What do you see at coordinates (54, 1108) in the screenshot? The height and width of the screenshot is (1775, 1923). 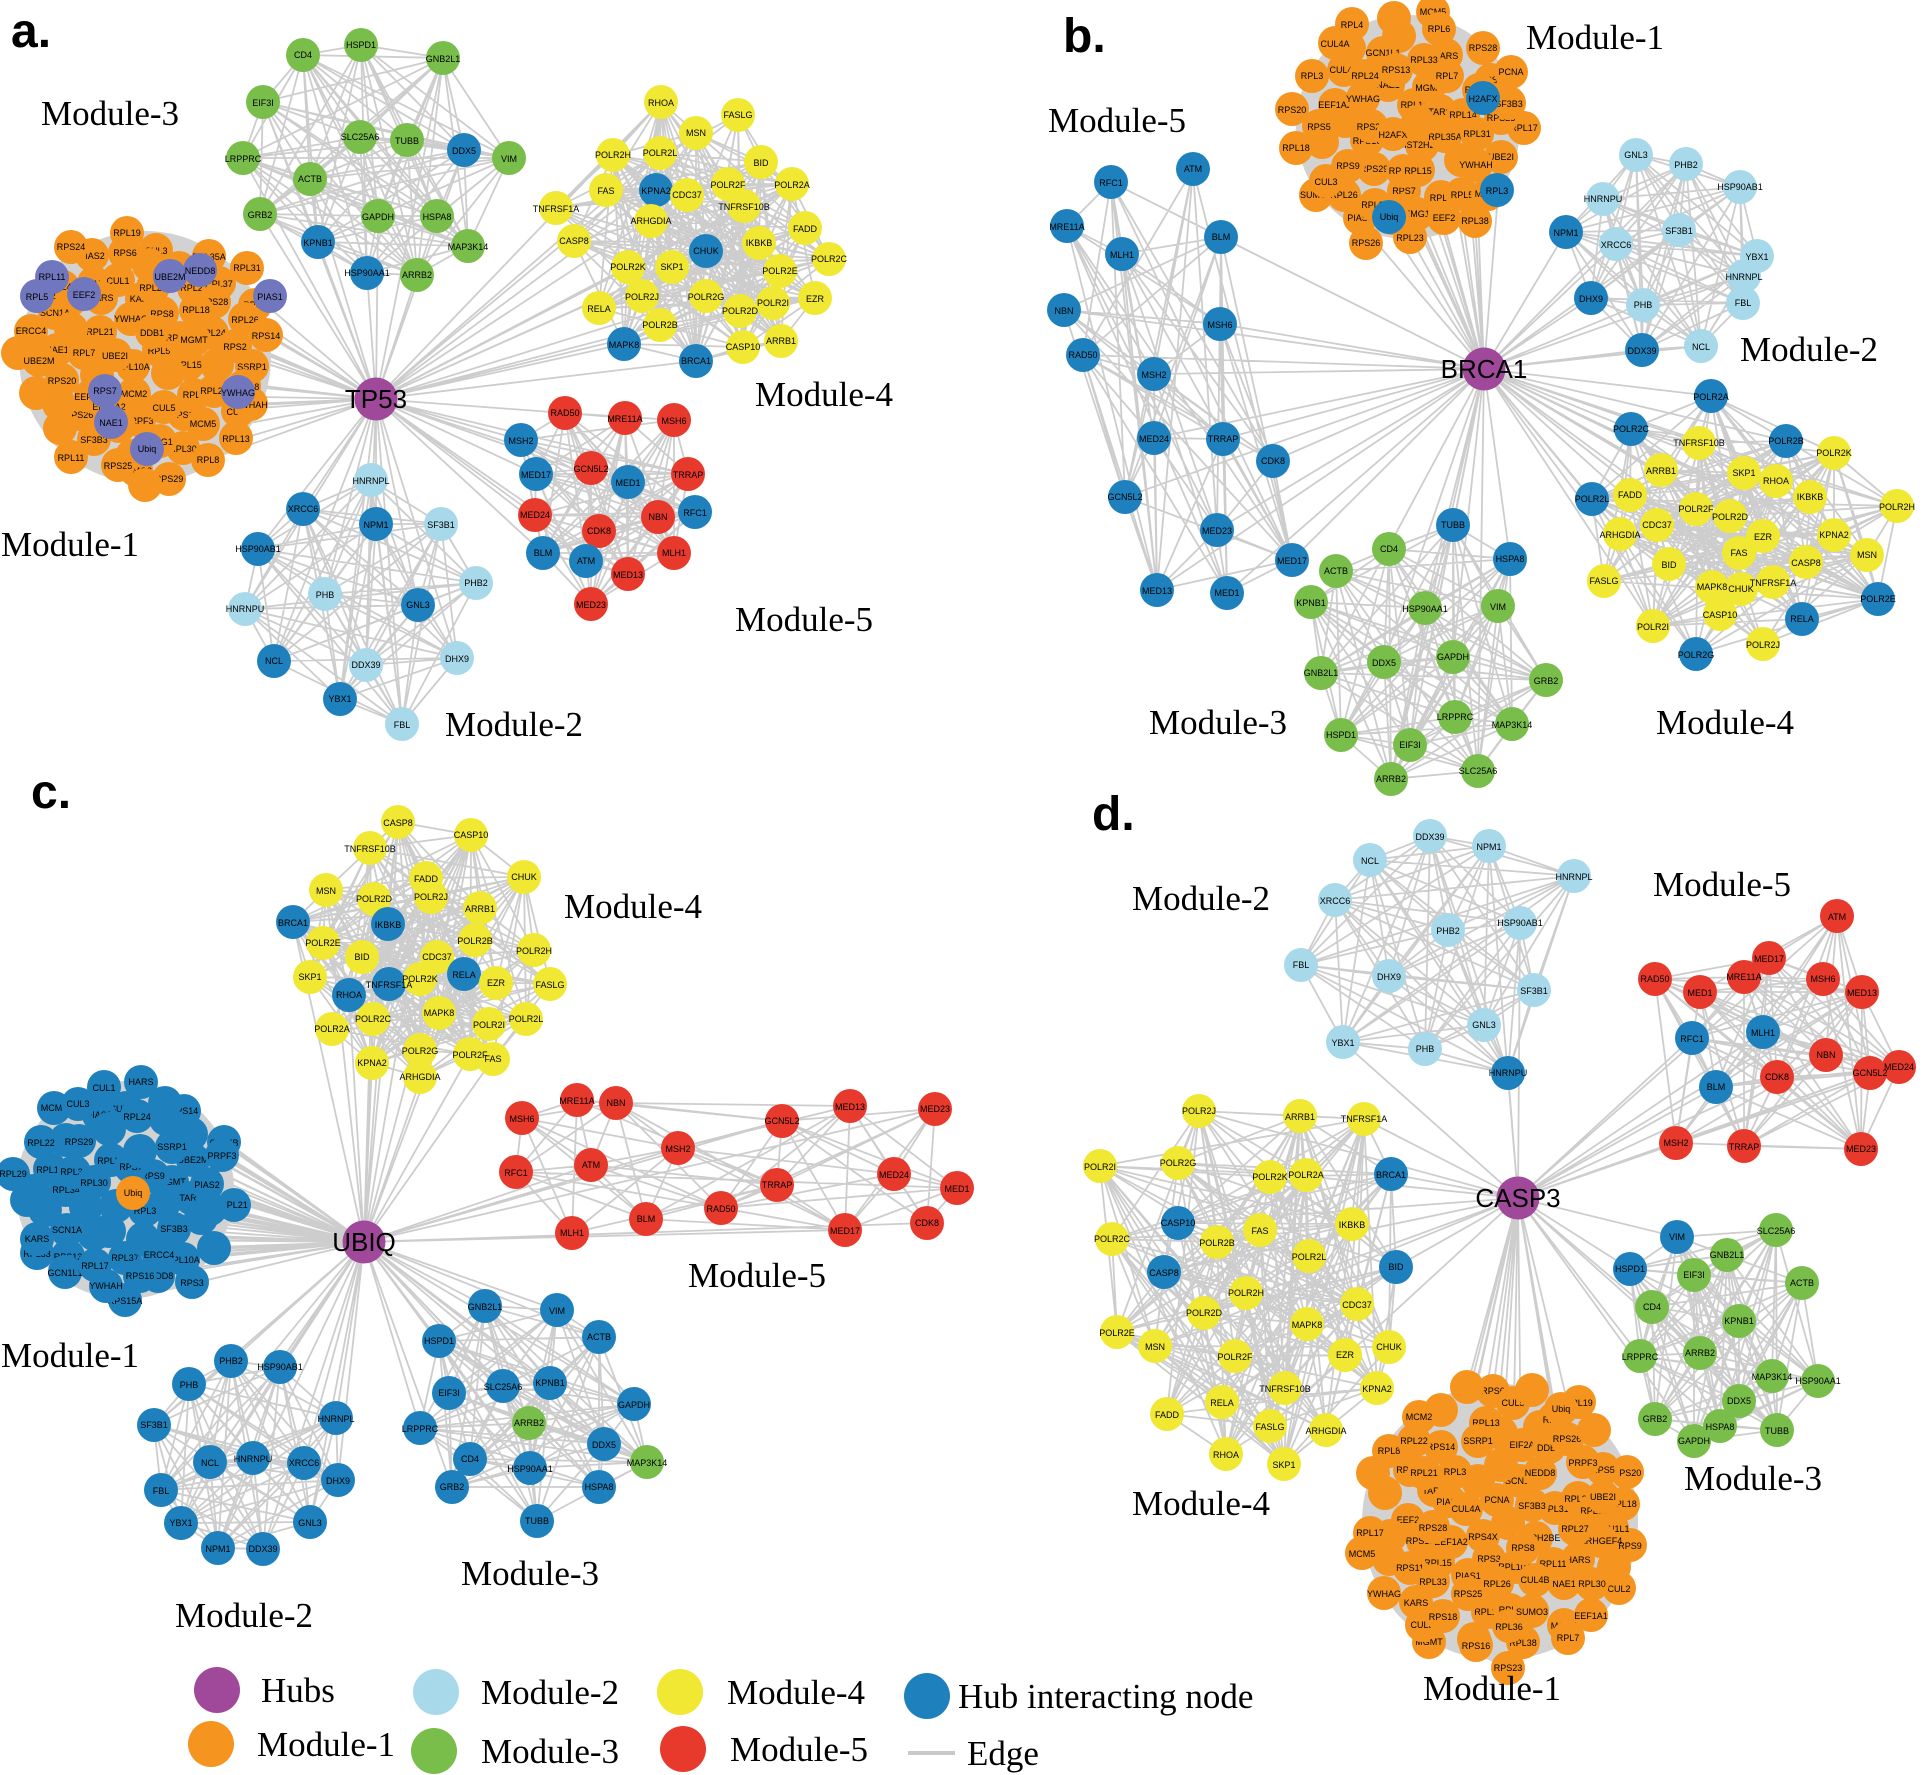 I see `svg-text: MCM4` at bounding box center [54, 1108].